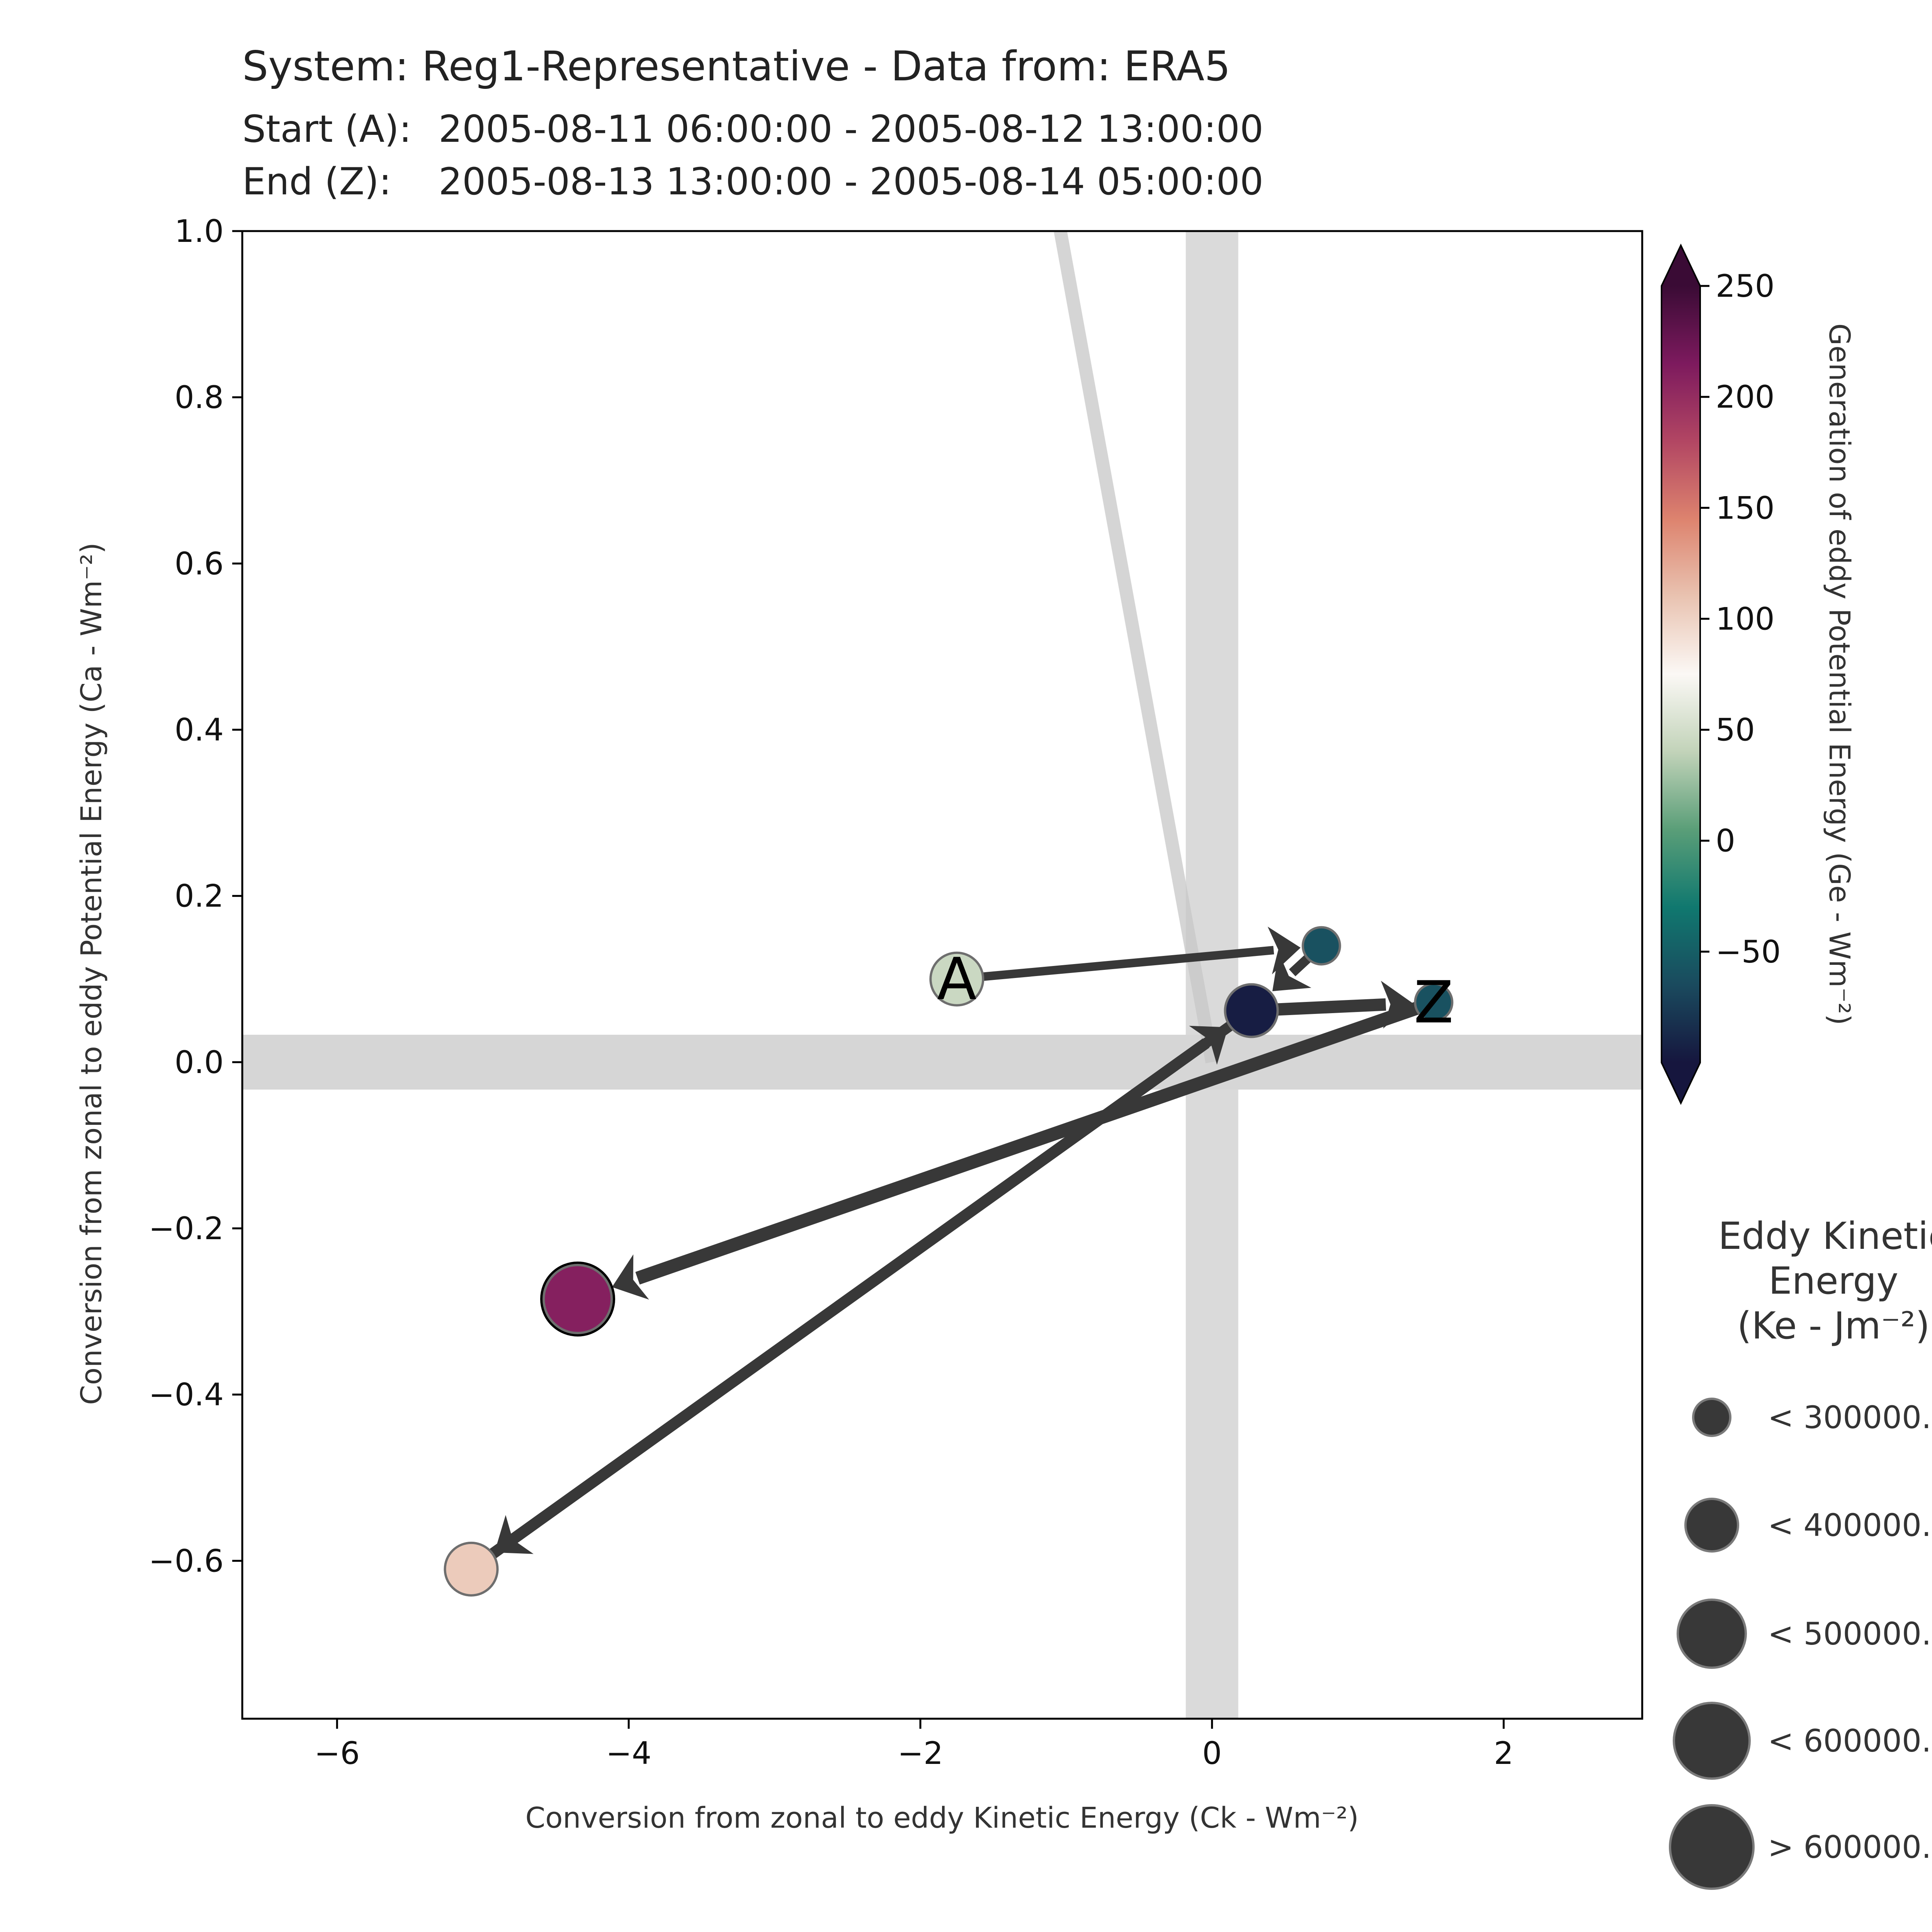 The height and width of the screenshot is (1932, 1932). What do you see at coordinates (200, 564) in the screenshot?
I see `y-tick-label: 0.6` at bounding box center [200, 564].